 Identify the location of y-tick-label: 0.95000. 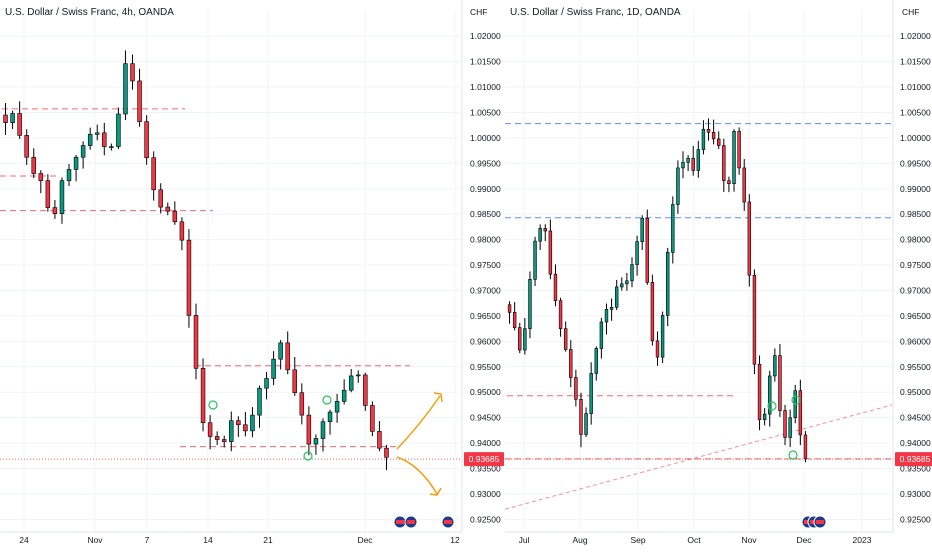
(485, 392).